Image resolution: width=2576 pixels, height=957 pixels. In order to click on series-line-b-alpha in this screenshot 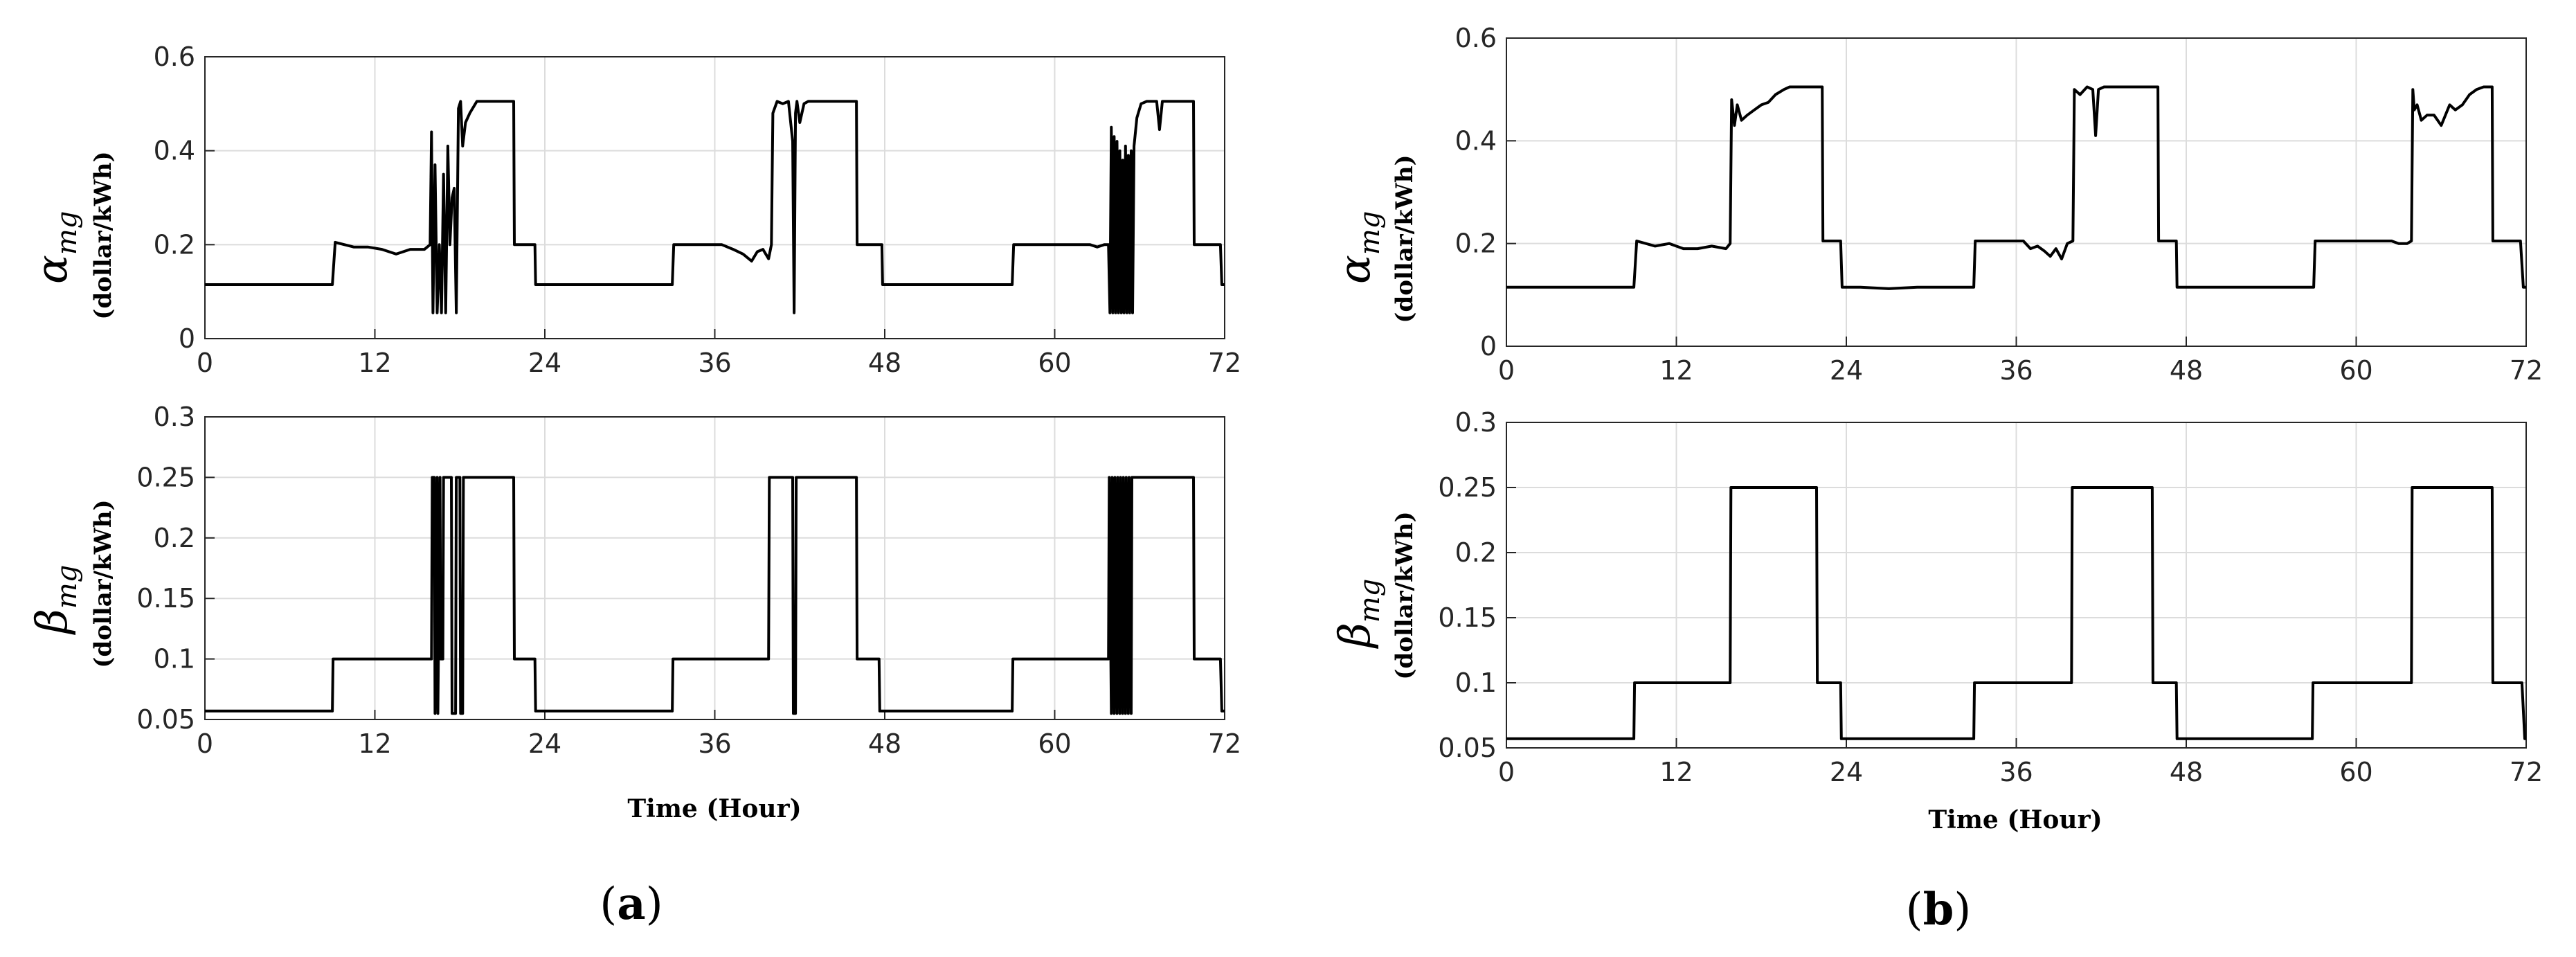, I will do `click(2016, 187)`.